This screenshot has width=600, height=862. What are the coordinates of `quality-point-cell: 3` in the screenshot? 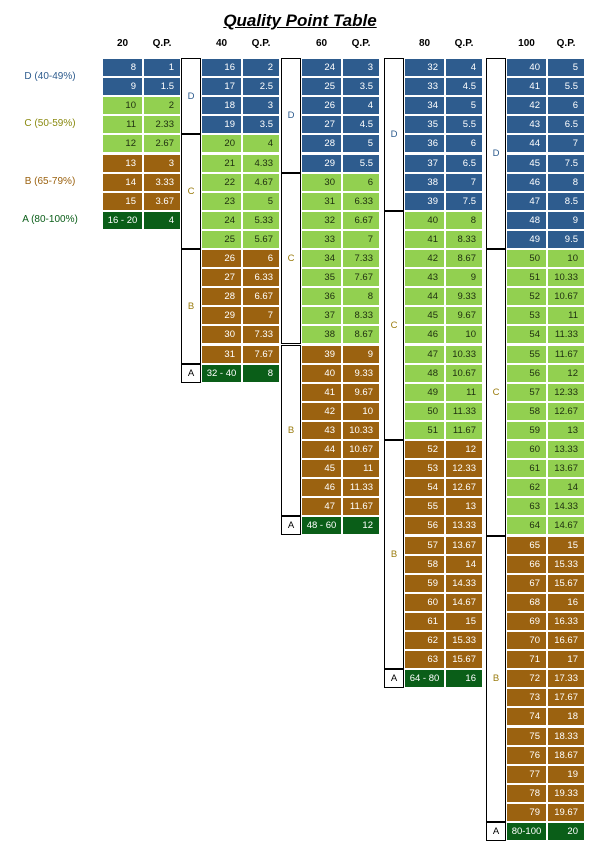 It's located at (261, 106).